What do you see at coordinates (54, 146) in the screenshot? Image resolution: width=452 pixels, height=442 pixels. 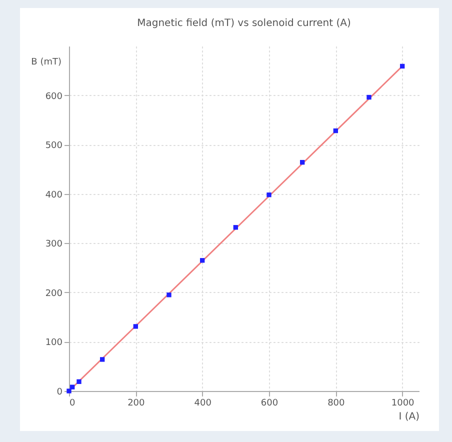 I see `y-tick-label: 500` at bounding box center [54, 146].